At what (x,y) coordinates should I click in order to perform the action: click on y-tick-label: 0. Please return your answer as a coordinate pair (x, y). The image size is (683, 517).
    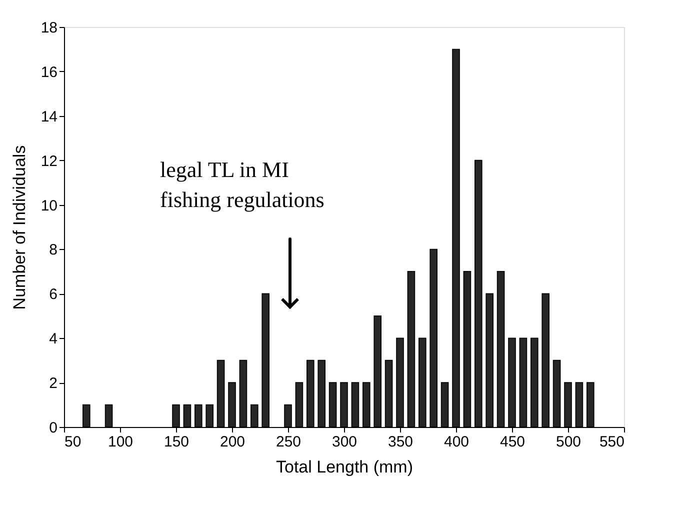
    Looking at the image, I should click on (53, 428).